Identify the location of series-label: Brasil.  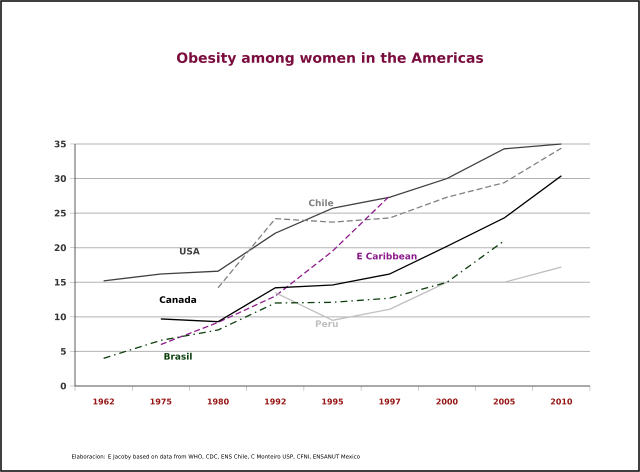
(178, 356).